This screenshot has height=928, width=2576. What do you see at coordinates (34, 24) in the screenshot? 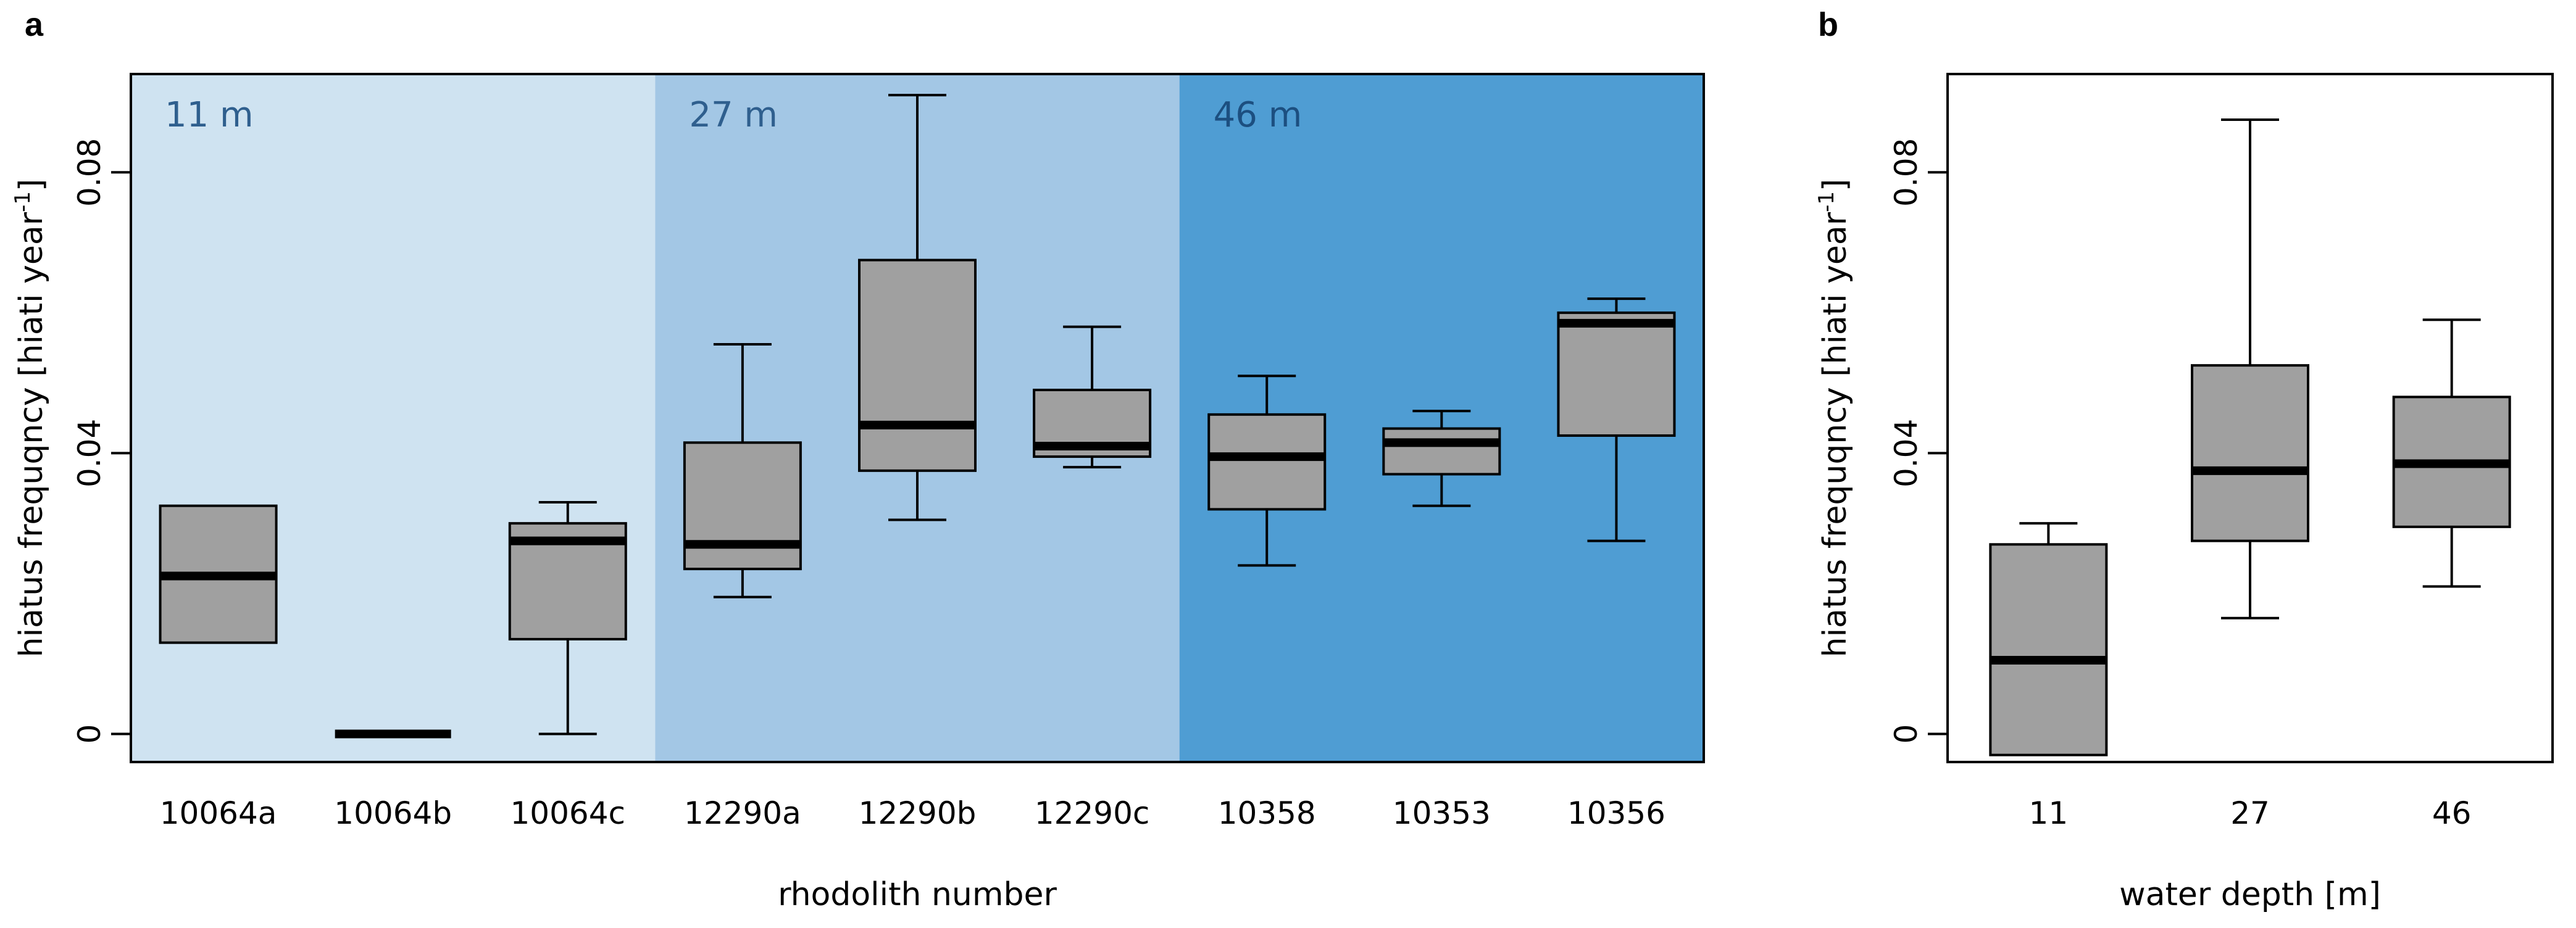
I see `panel-a-letter: a` at bounding box center [34, 24].